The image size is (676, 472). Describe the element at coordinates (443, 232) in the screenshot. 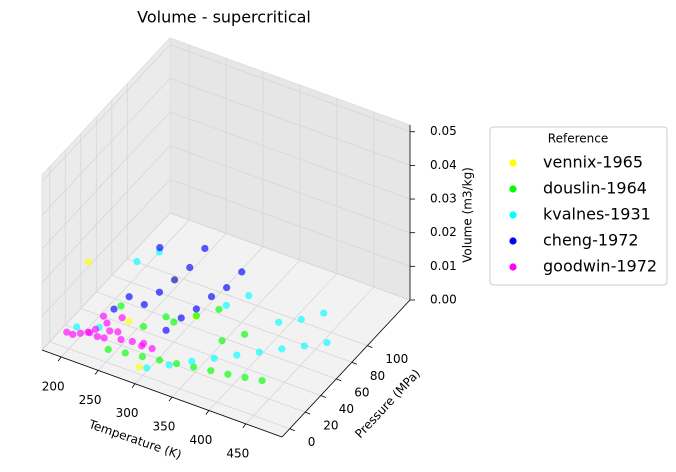

I see `z-tick-label: 0.02` at that location.